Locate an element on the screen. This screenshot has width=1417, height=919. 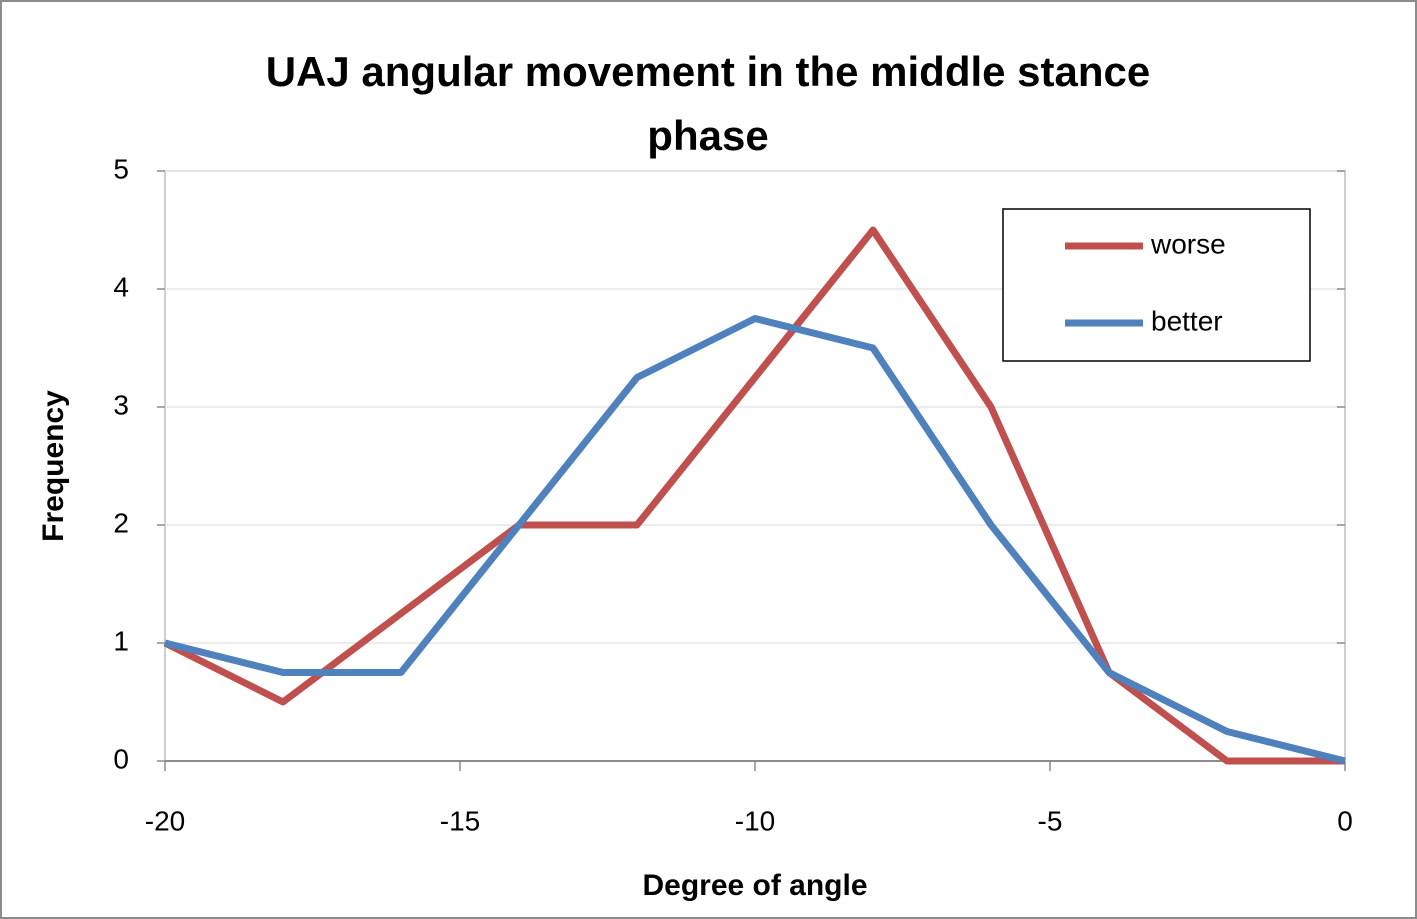
y-axis-label: Frequency is located at coordinates (53, 466).